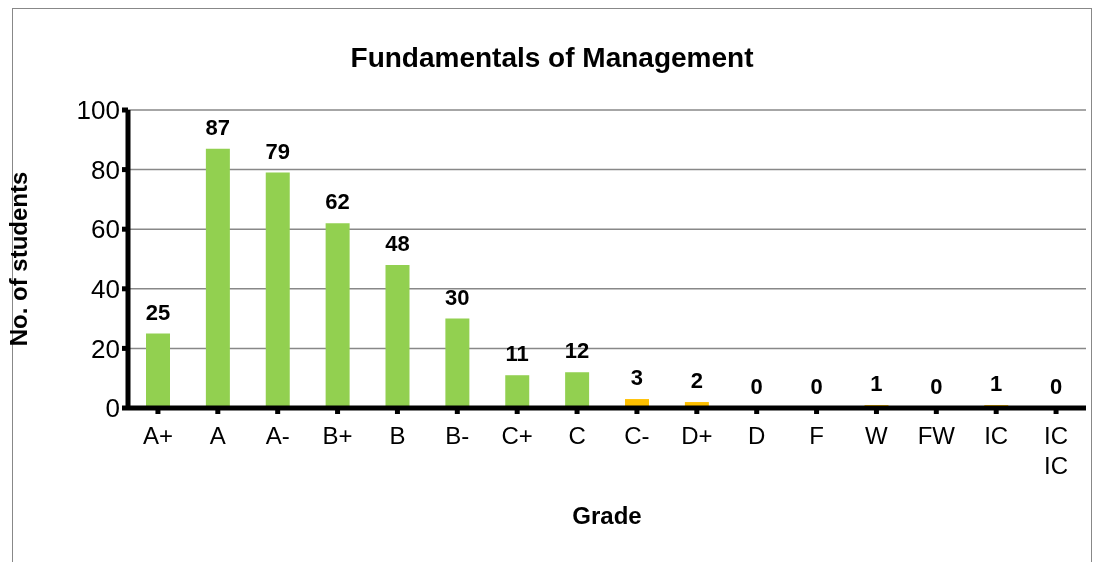  Describe the element at coordinates (517, 435) in the screenshot. I see `x-tick-label: C+` at that location.